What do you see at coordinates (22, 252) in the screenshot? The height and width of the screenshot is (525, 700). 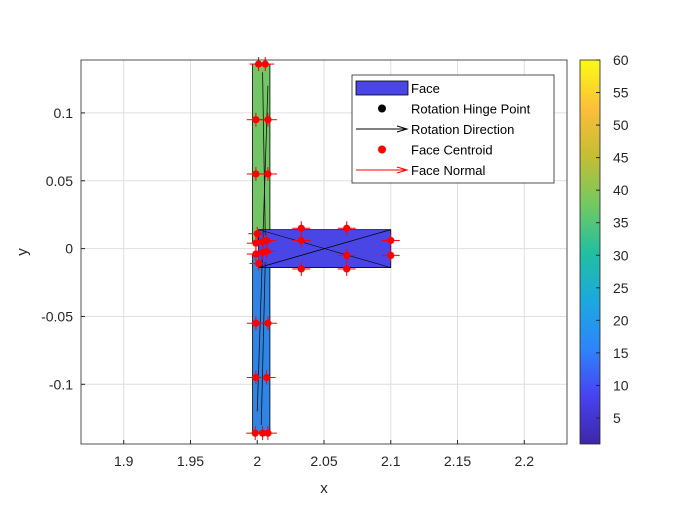 I see `y-axis-label: y` at bounding box center [22, 252].